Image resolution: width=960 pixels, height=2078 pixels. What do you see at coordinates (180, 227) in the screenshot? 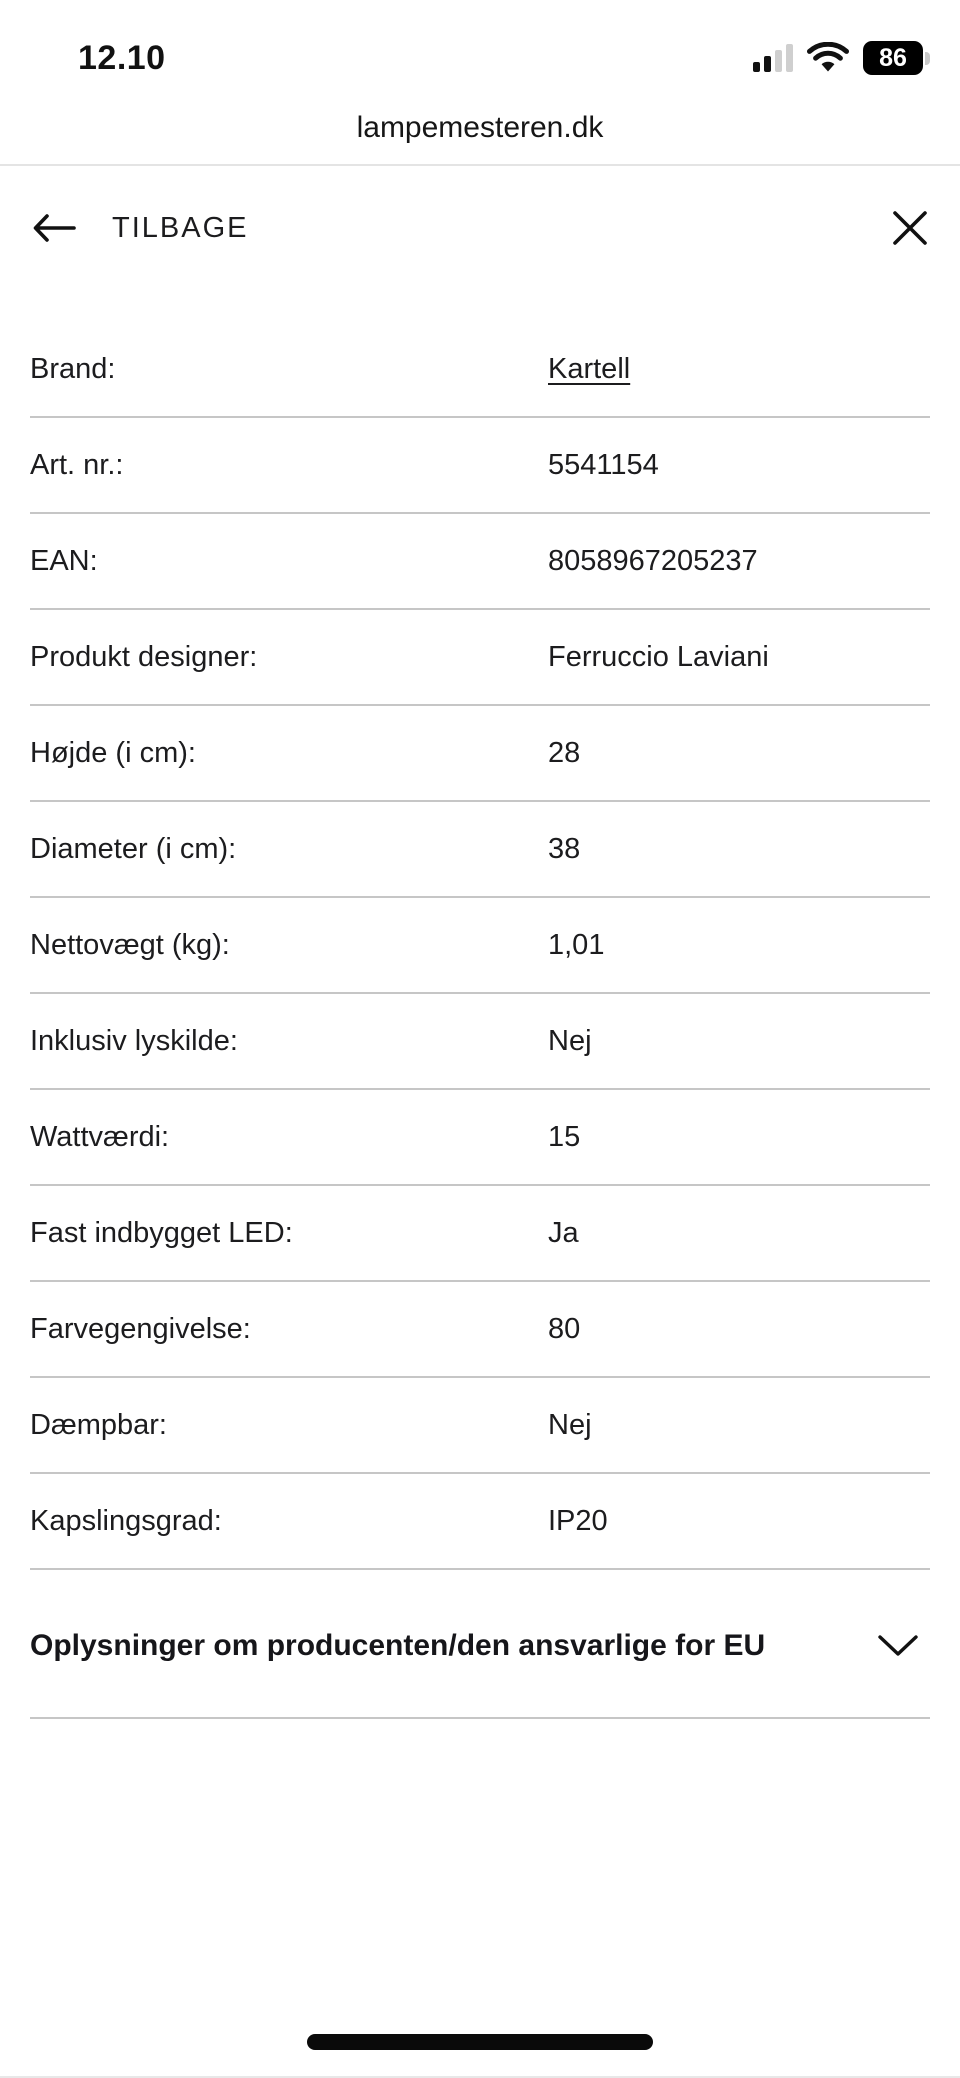
I see `back-button-label: TILBAGE` at bounding box center [180, 227].